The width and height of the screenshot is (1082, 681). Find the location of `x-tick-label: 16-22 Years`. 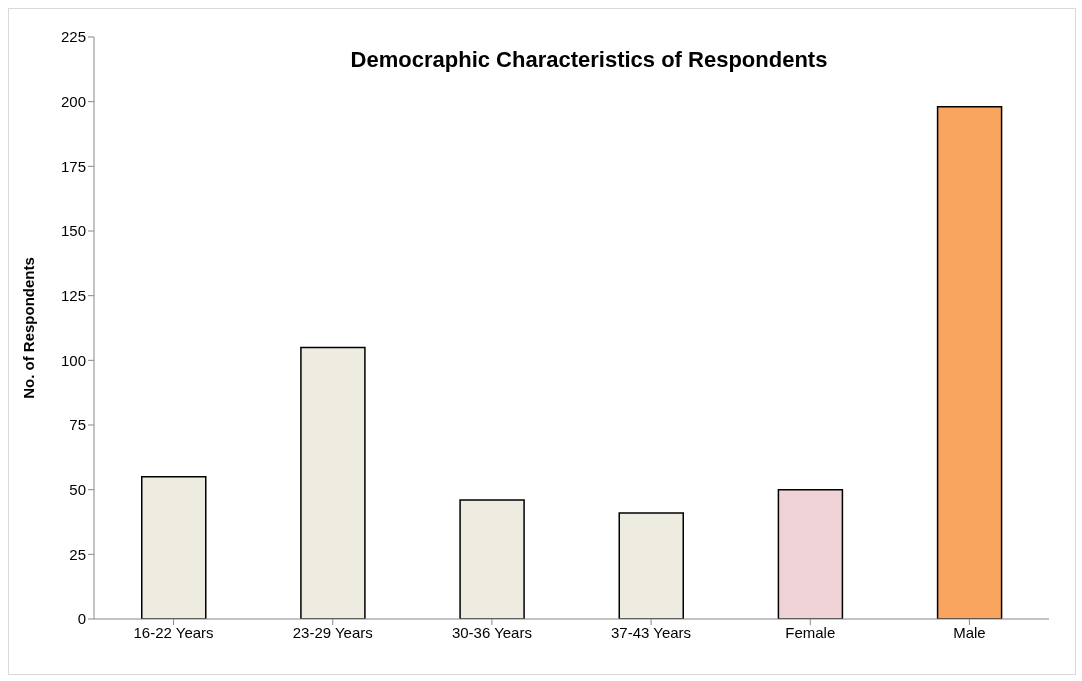

x-tick-label: 16-22 Years is located at coordinates (173, 632).